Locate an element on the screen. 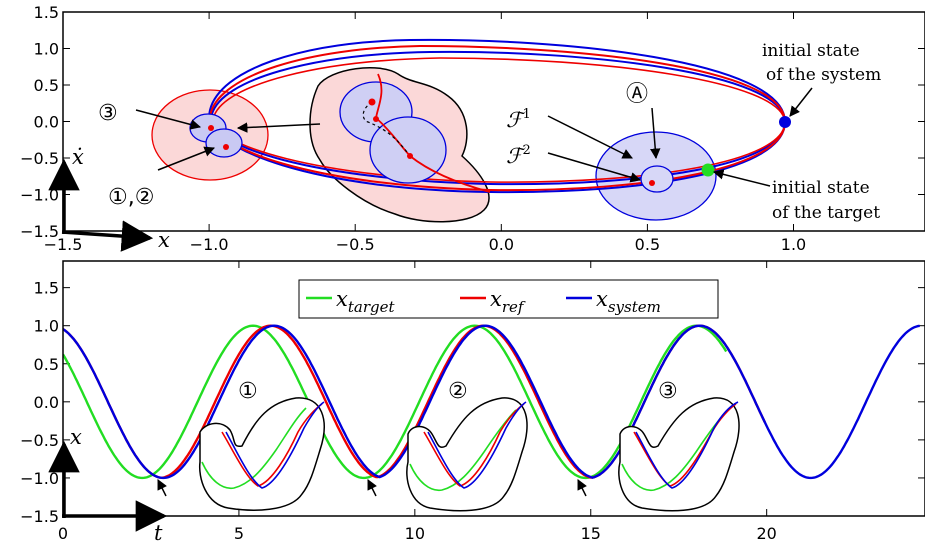 The image size is (925, 546). label-marker-3: ③ is located at coordinates (108, 113).